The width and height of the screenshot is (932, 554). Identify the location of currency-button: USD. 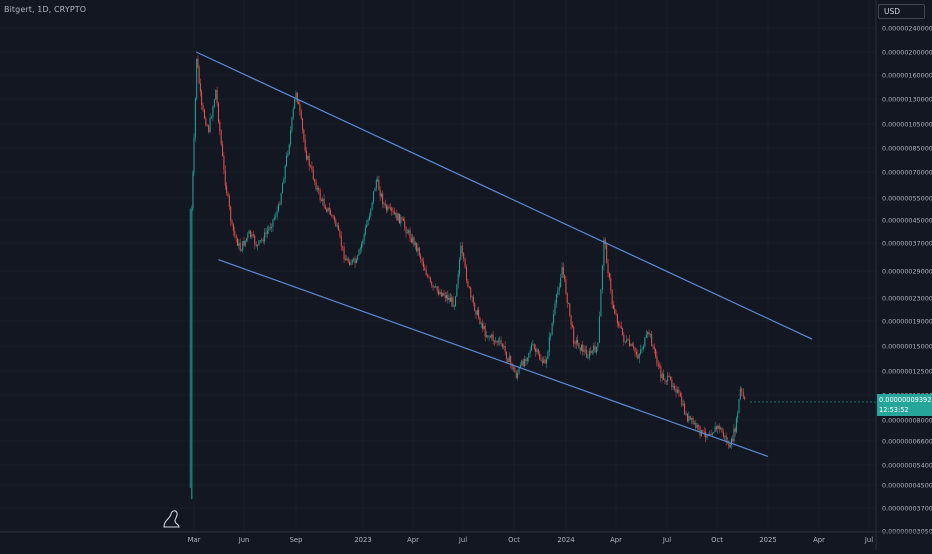
(901, 11).